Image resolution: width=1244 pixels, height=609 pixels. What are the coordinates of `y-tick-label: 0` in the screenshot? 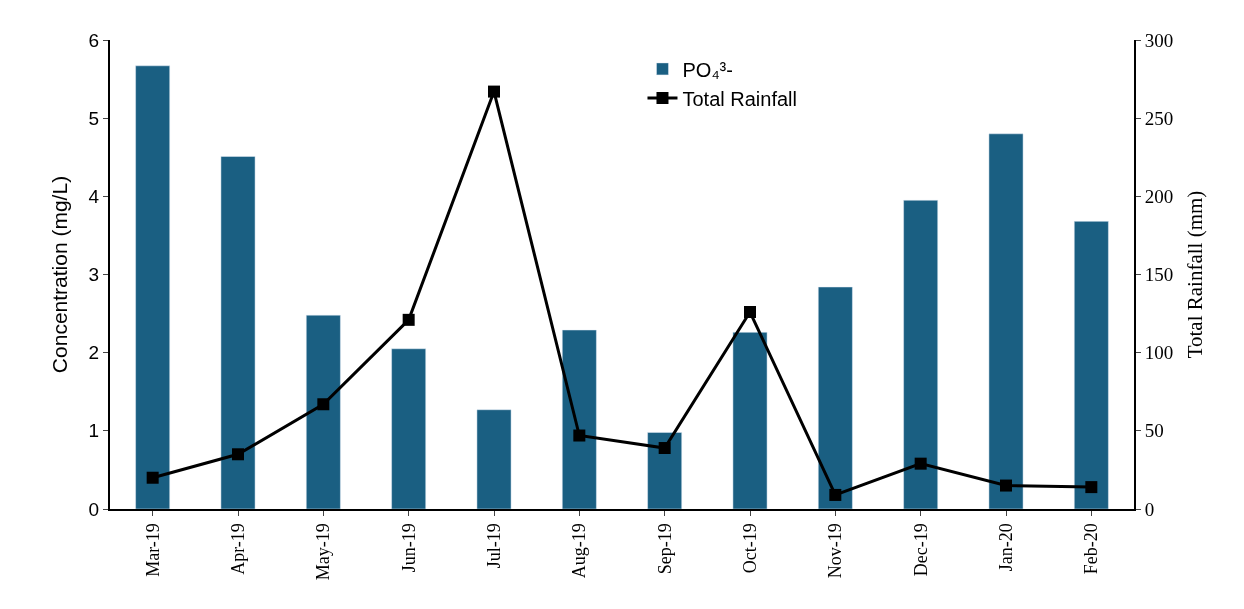 It's located at (94, 509).